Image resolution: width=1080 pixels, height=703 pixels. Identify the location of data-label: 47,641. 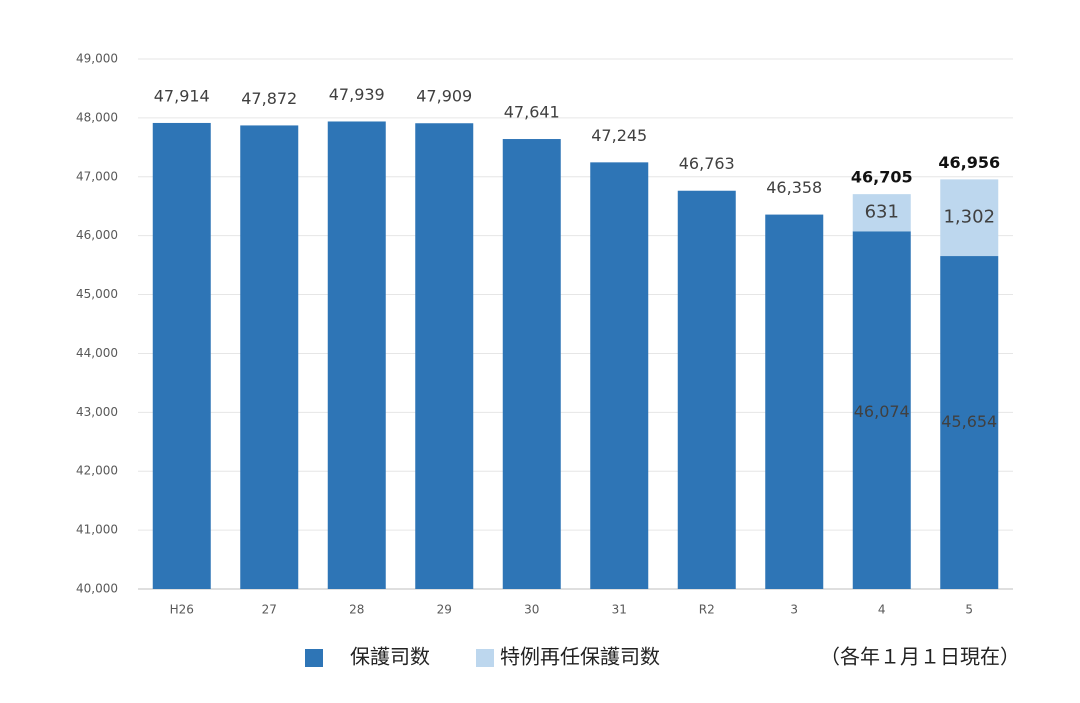
(532, 112).